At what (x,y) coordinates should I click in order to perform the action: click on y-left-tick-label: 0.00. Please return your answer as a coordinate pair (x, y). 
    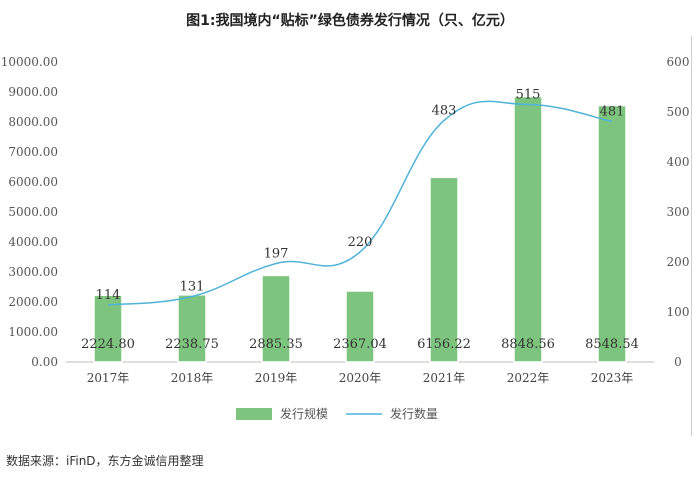
    Looking at the image, I should click on (44, 362).